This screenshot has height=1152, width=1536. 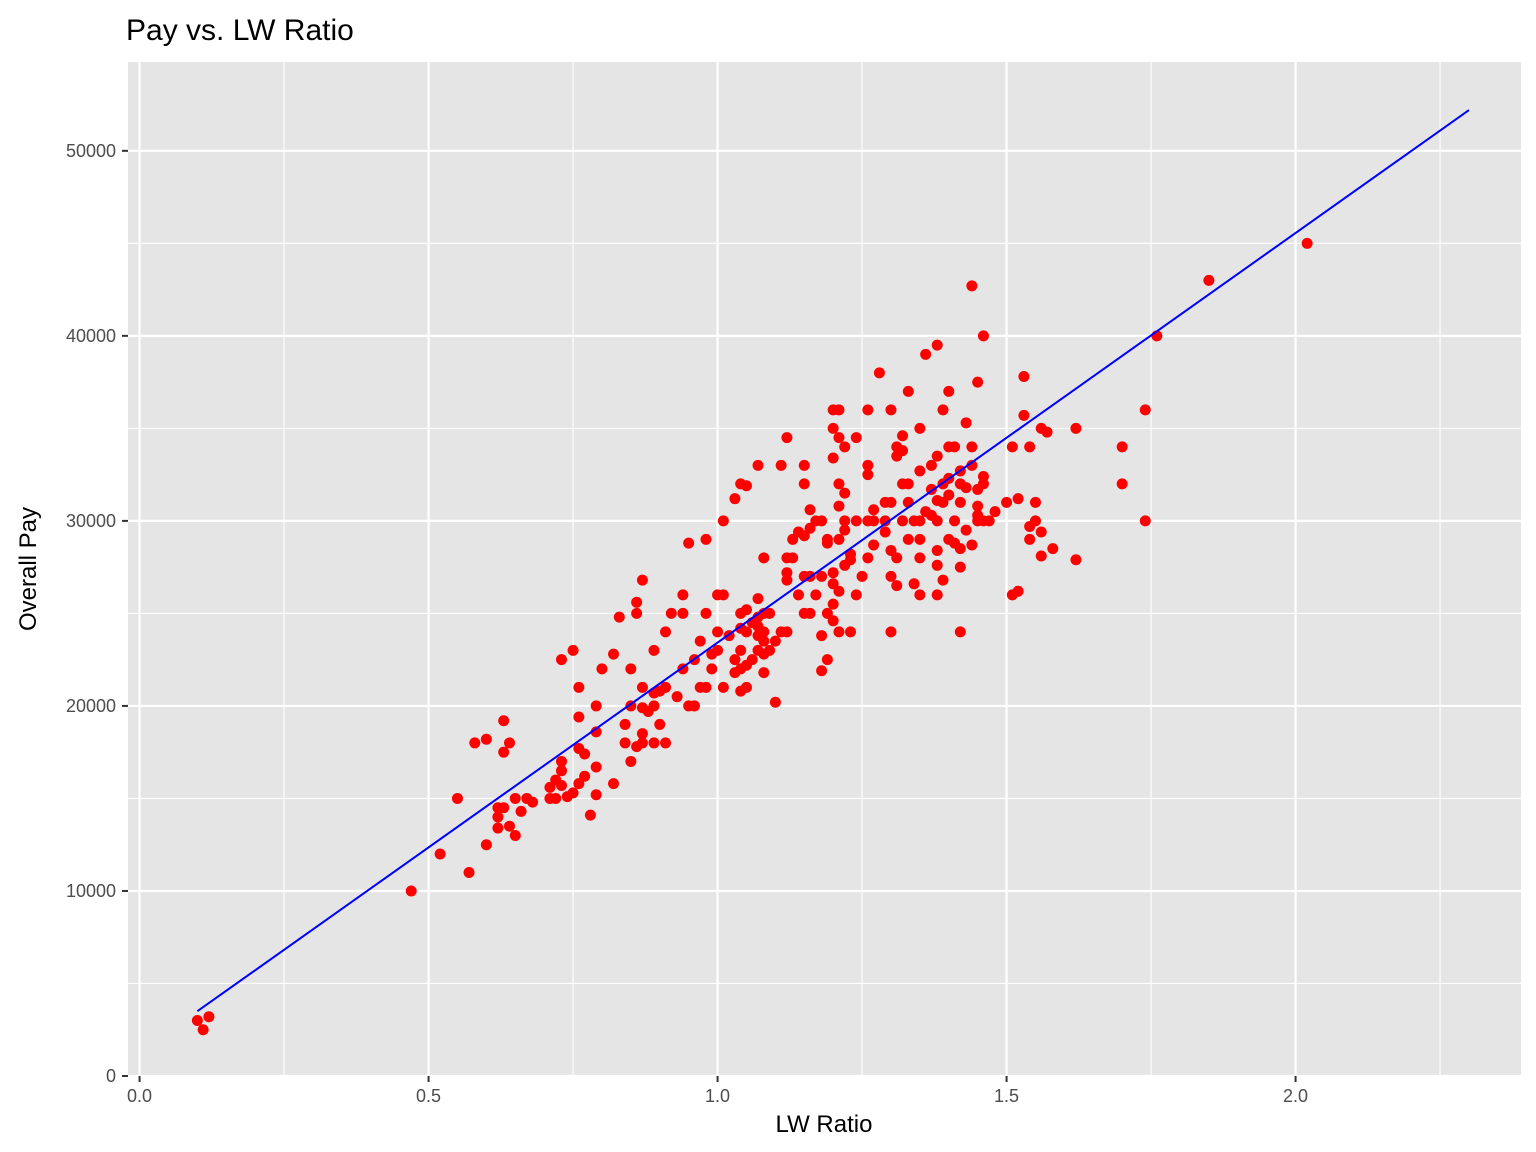 I want to click on y-tick-label: 10000, so click(x=91, y=891).